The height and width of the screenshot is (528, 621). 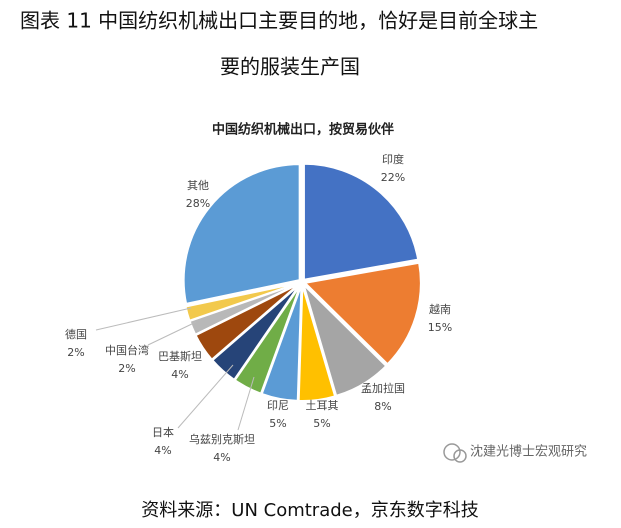 What do you see at coordinates (278, 405) in the screenshot?
I see `slice-label: 印尼` at bounding box center [278, 405].